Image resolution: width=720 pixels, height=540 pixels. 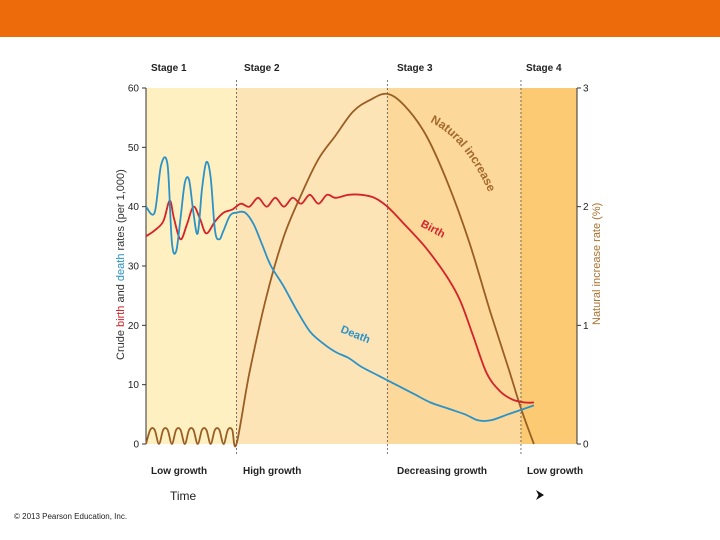 What do you see at coordinates (136, 445) in the screenshot?
I see `left-tick-label: 0` at bounding box center [136, 445].